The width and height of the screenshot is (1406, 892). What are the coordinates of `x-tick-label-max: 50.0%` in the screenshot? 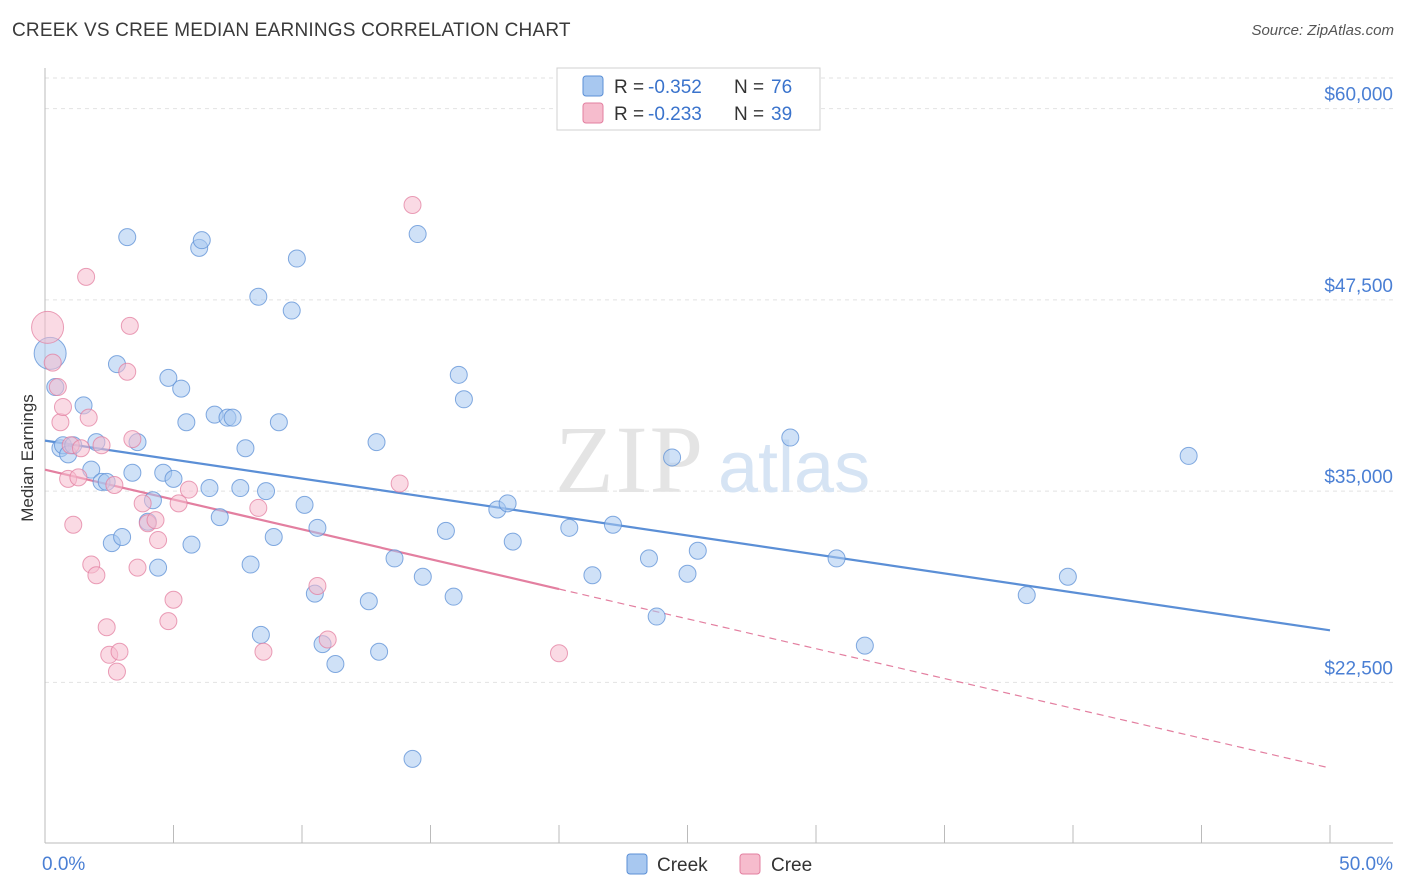 It's located at (1366, 864).